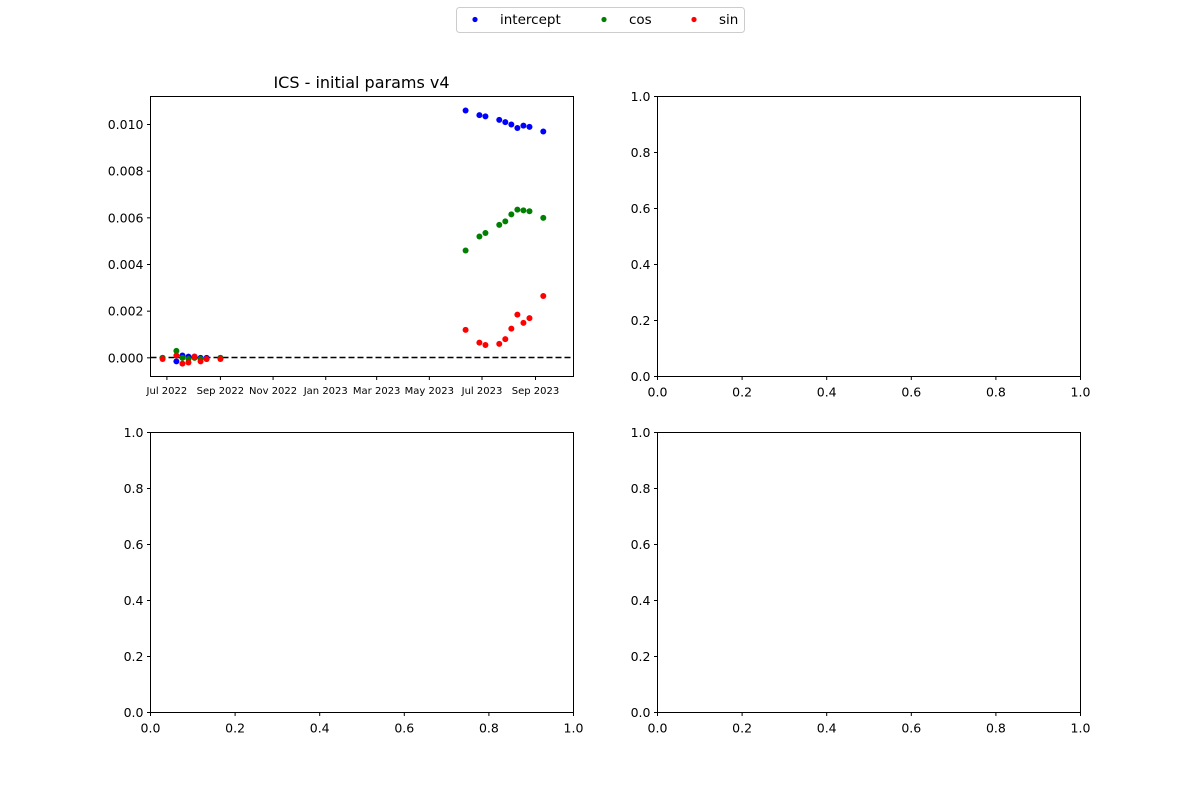 This screenshot has height=800, width=1200. I want to click on legend-label-intercept: intercept, so click(530, 20).